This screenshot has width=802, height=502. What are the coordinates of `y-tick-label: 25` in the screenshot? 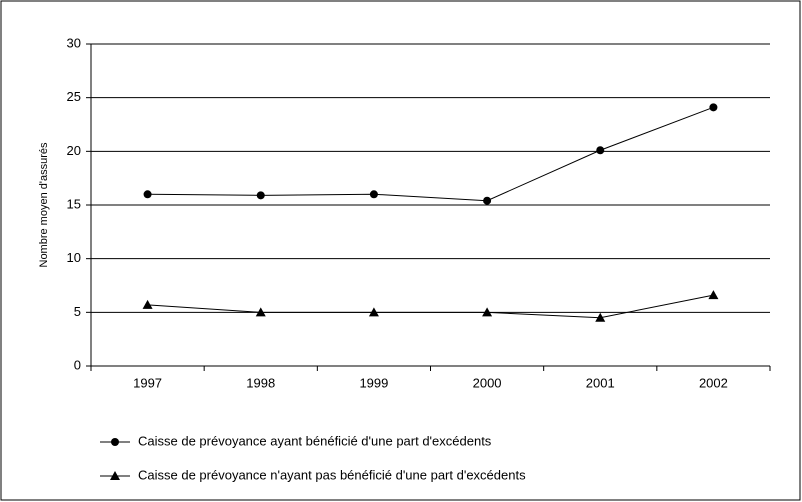 It's located at (74, 96).